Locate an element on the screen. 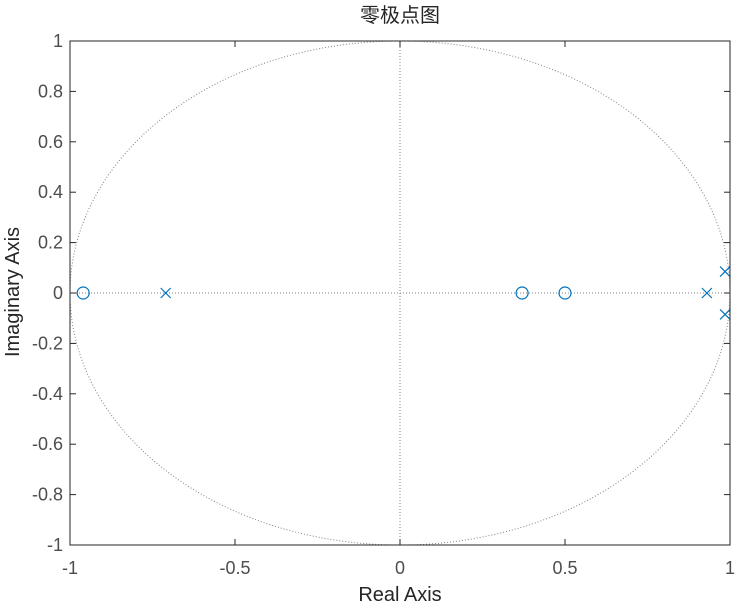 Image resolution: width=735 pixels, height=606 pixels. y-tick-label: -0.4 is located at coordinates (47, 394).